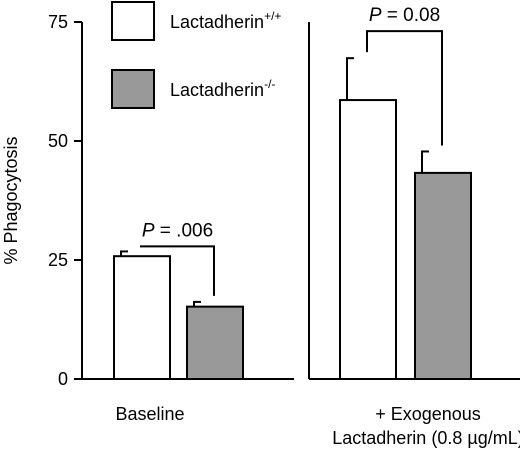 The width and height of the screenshot is (520, 451). What do you see at coordinates (58, 22) in the screenshot?
I see `y-tick-label-75: 75` at bounding box center [58, 22].